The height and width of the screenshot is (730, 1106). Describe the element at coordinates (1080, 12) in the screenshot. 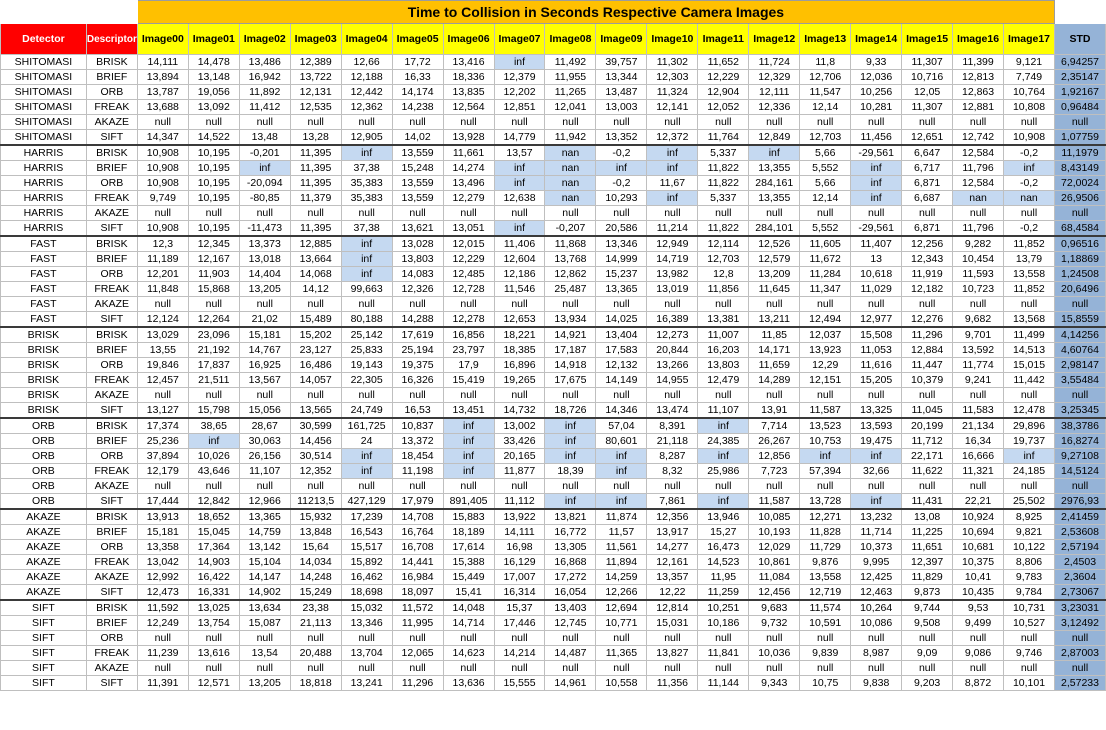

I see `blank-header-cell` at that location.